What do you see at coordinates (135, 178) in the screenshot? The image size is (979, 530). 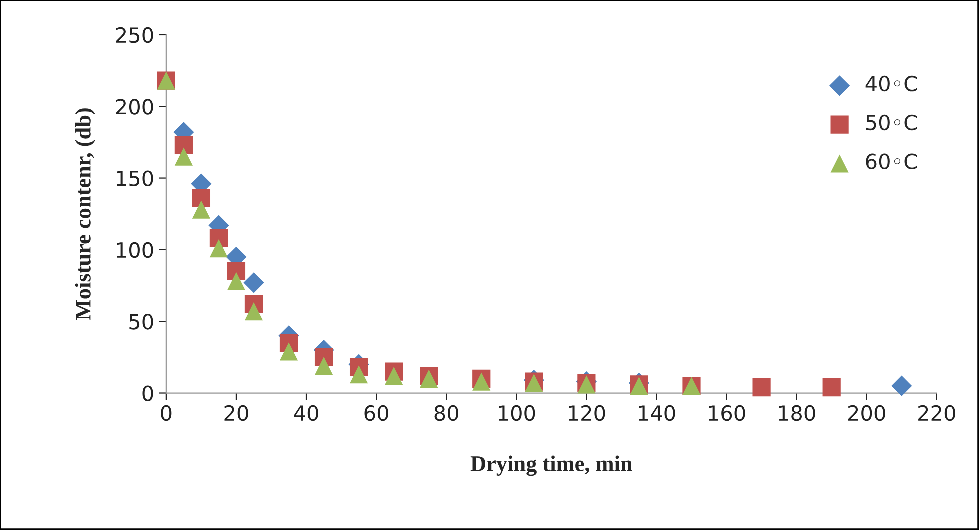 I see `y-tick-label: 150` at bounding box center [135, 178].